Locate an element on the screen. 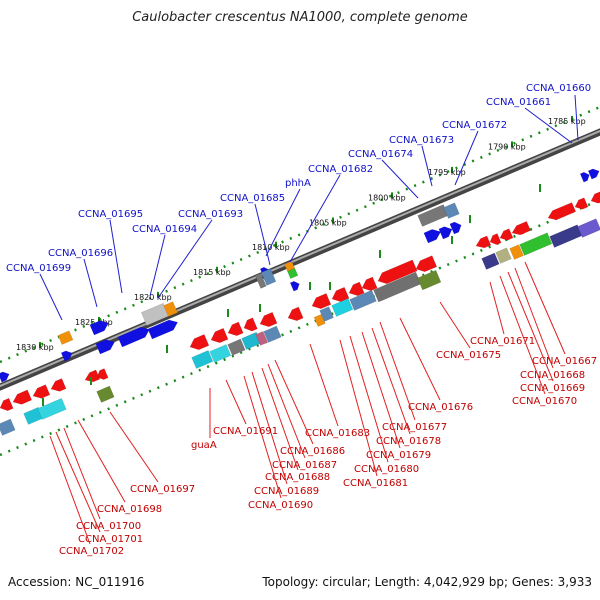 Image resolution: width=600 pixels, height=600 pixels. top-gene-label: CCNA_01672 is located at coordinates (474, 125).